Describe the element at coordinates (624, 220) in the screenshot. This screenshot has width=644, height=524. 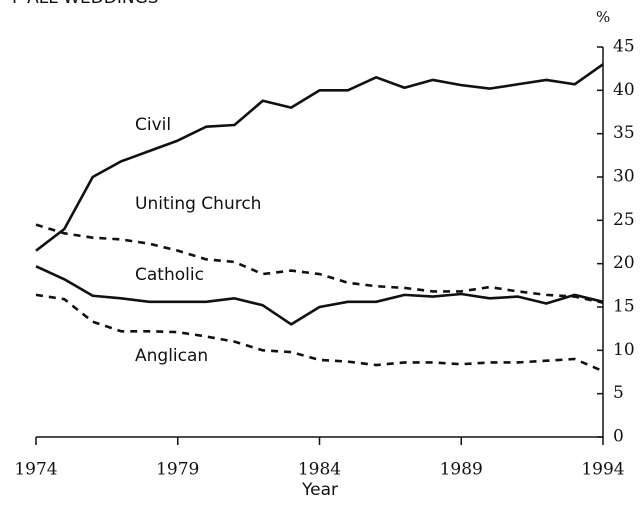
I see `y-tick-label: 25` at that location.